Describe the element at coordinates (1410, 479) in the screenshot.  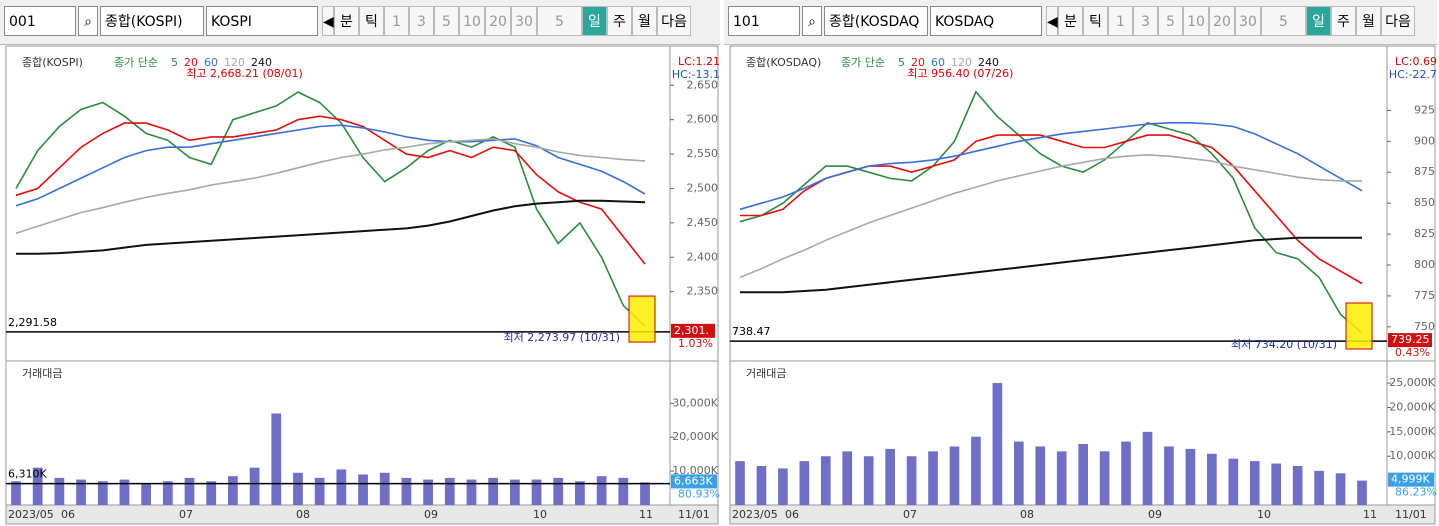
I see `volume-current: 4,999K` at that location.